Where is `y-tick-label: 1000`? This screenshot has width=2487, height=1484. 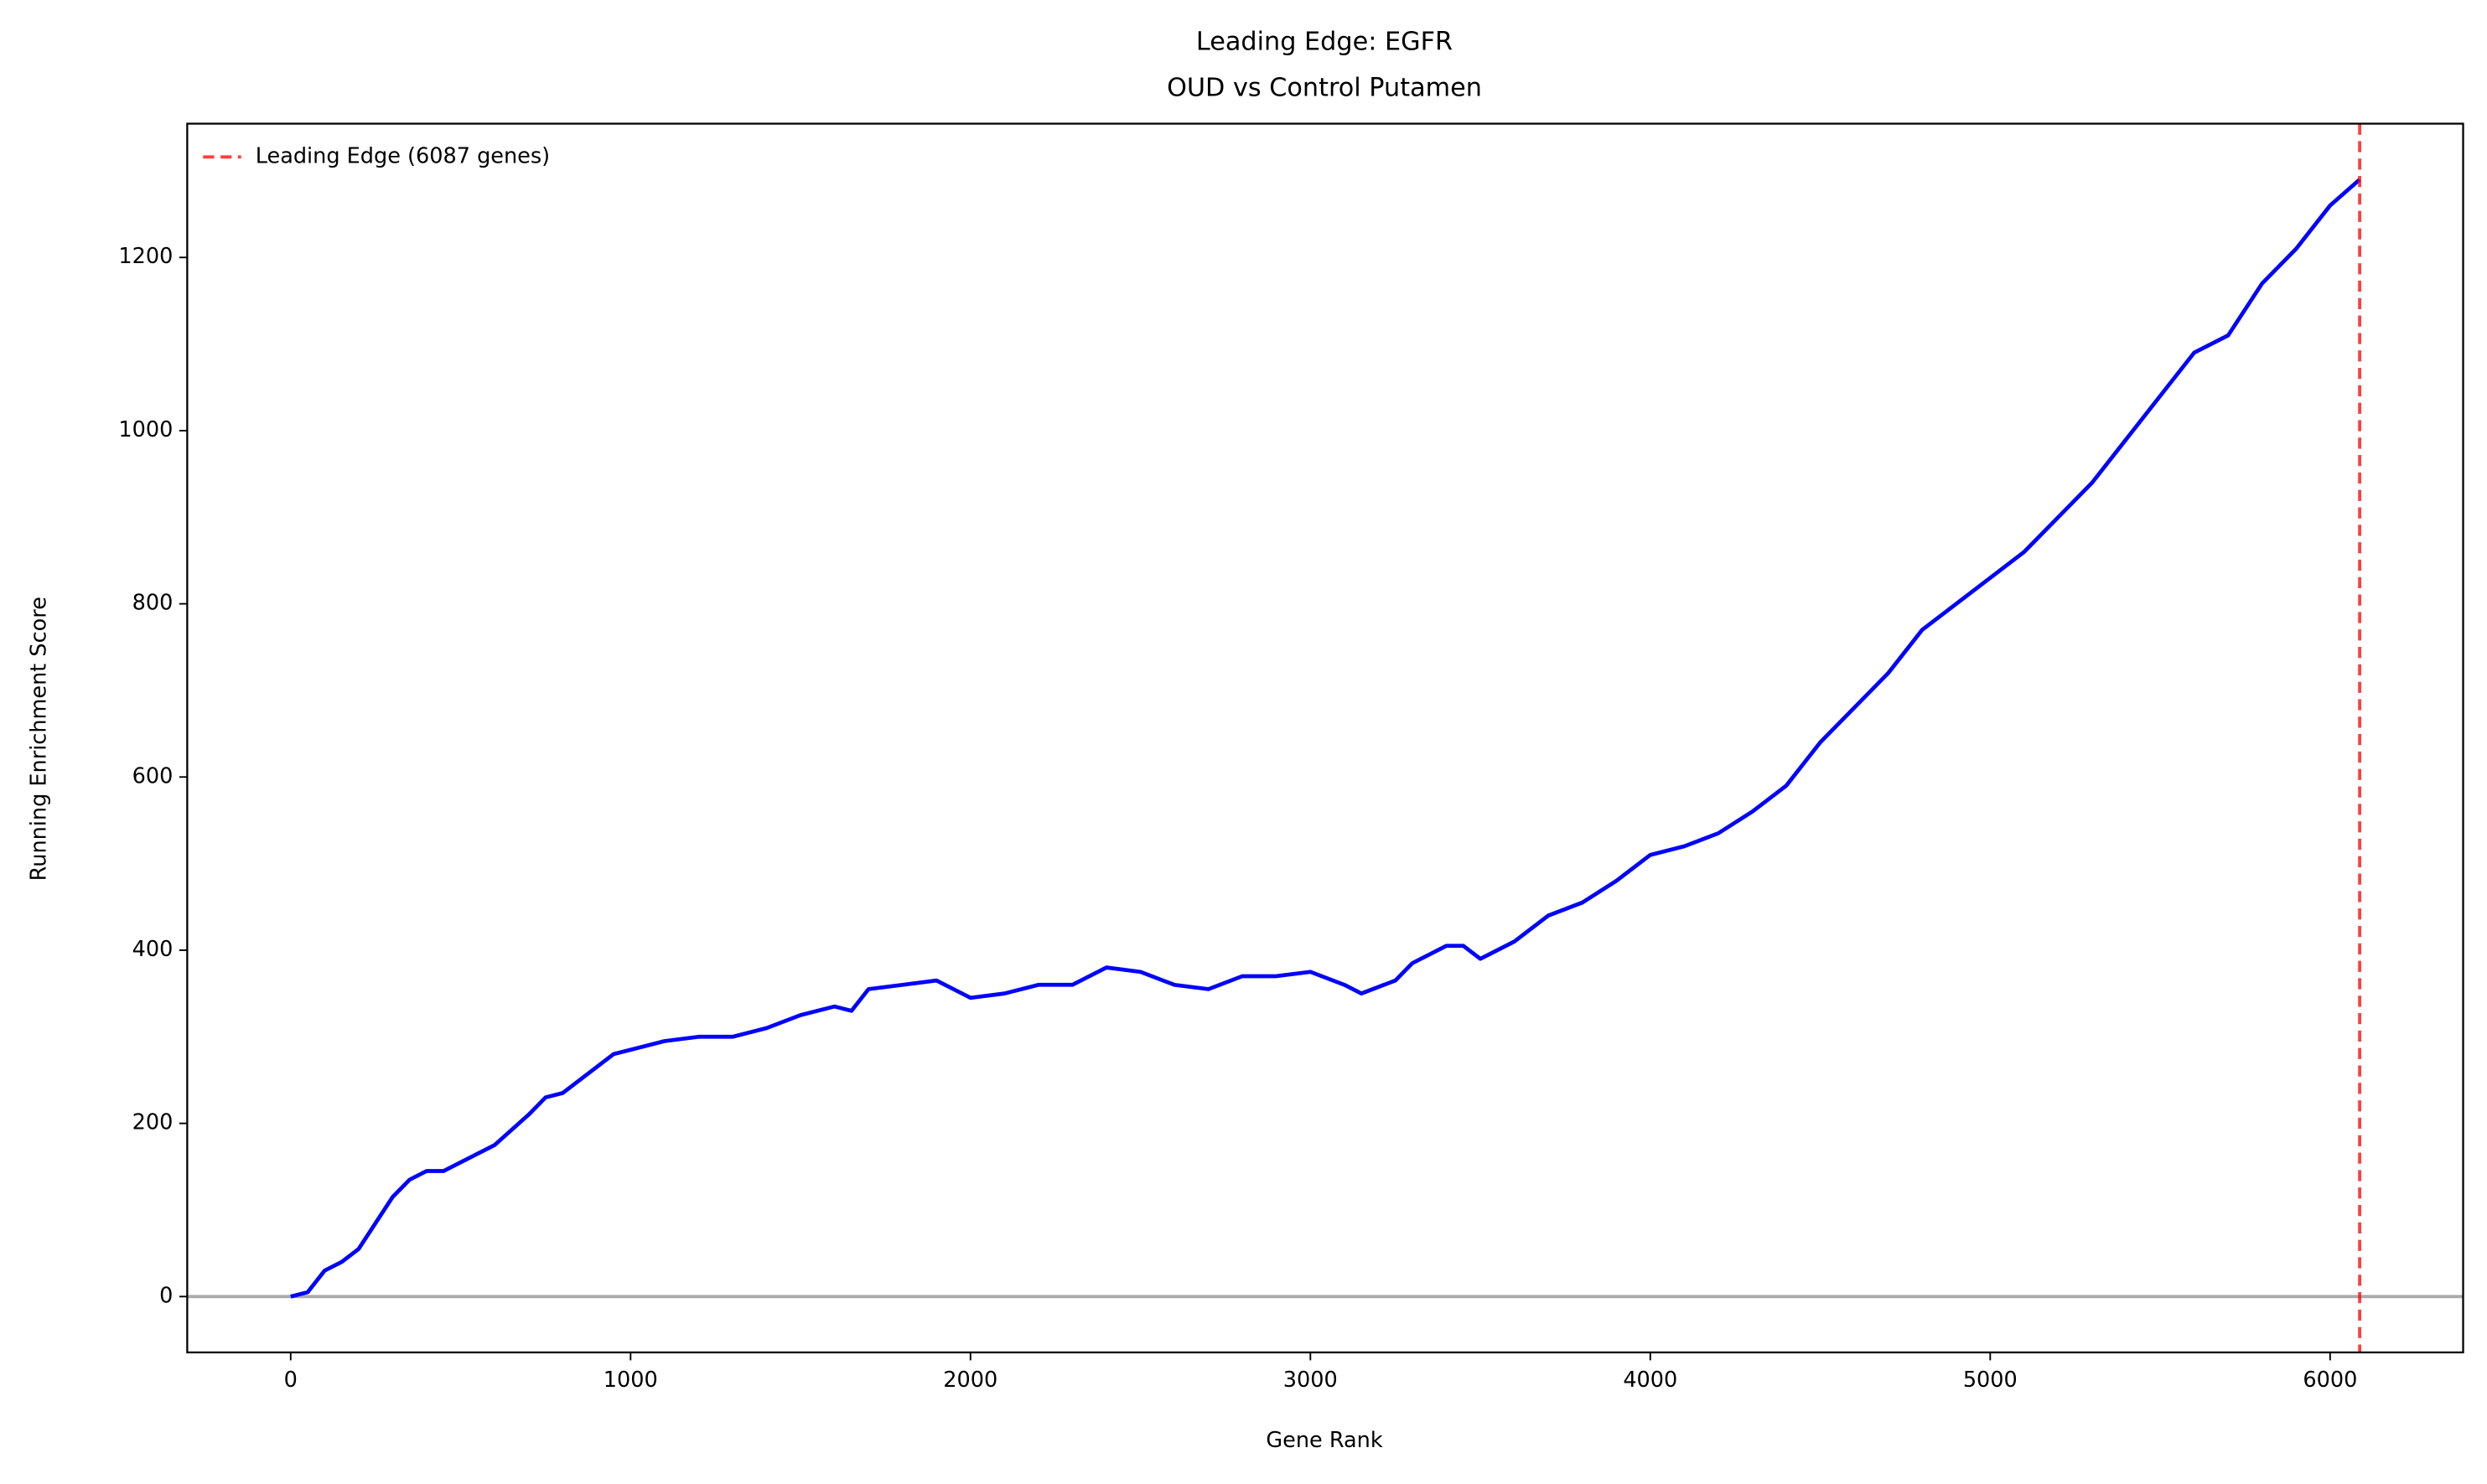
y-tick-label: 1000 is located at coordinates (145, 429).